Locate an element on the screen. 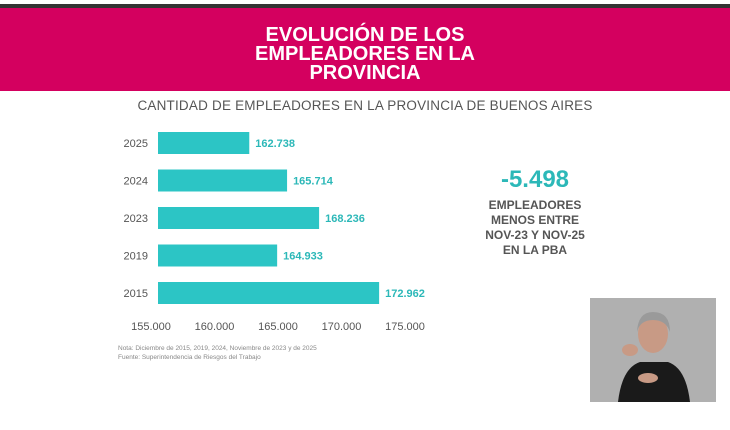  value-label: 162.738 is located at coordinates (275, 144).